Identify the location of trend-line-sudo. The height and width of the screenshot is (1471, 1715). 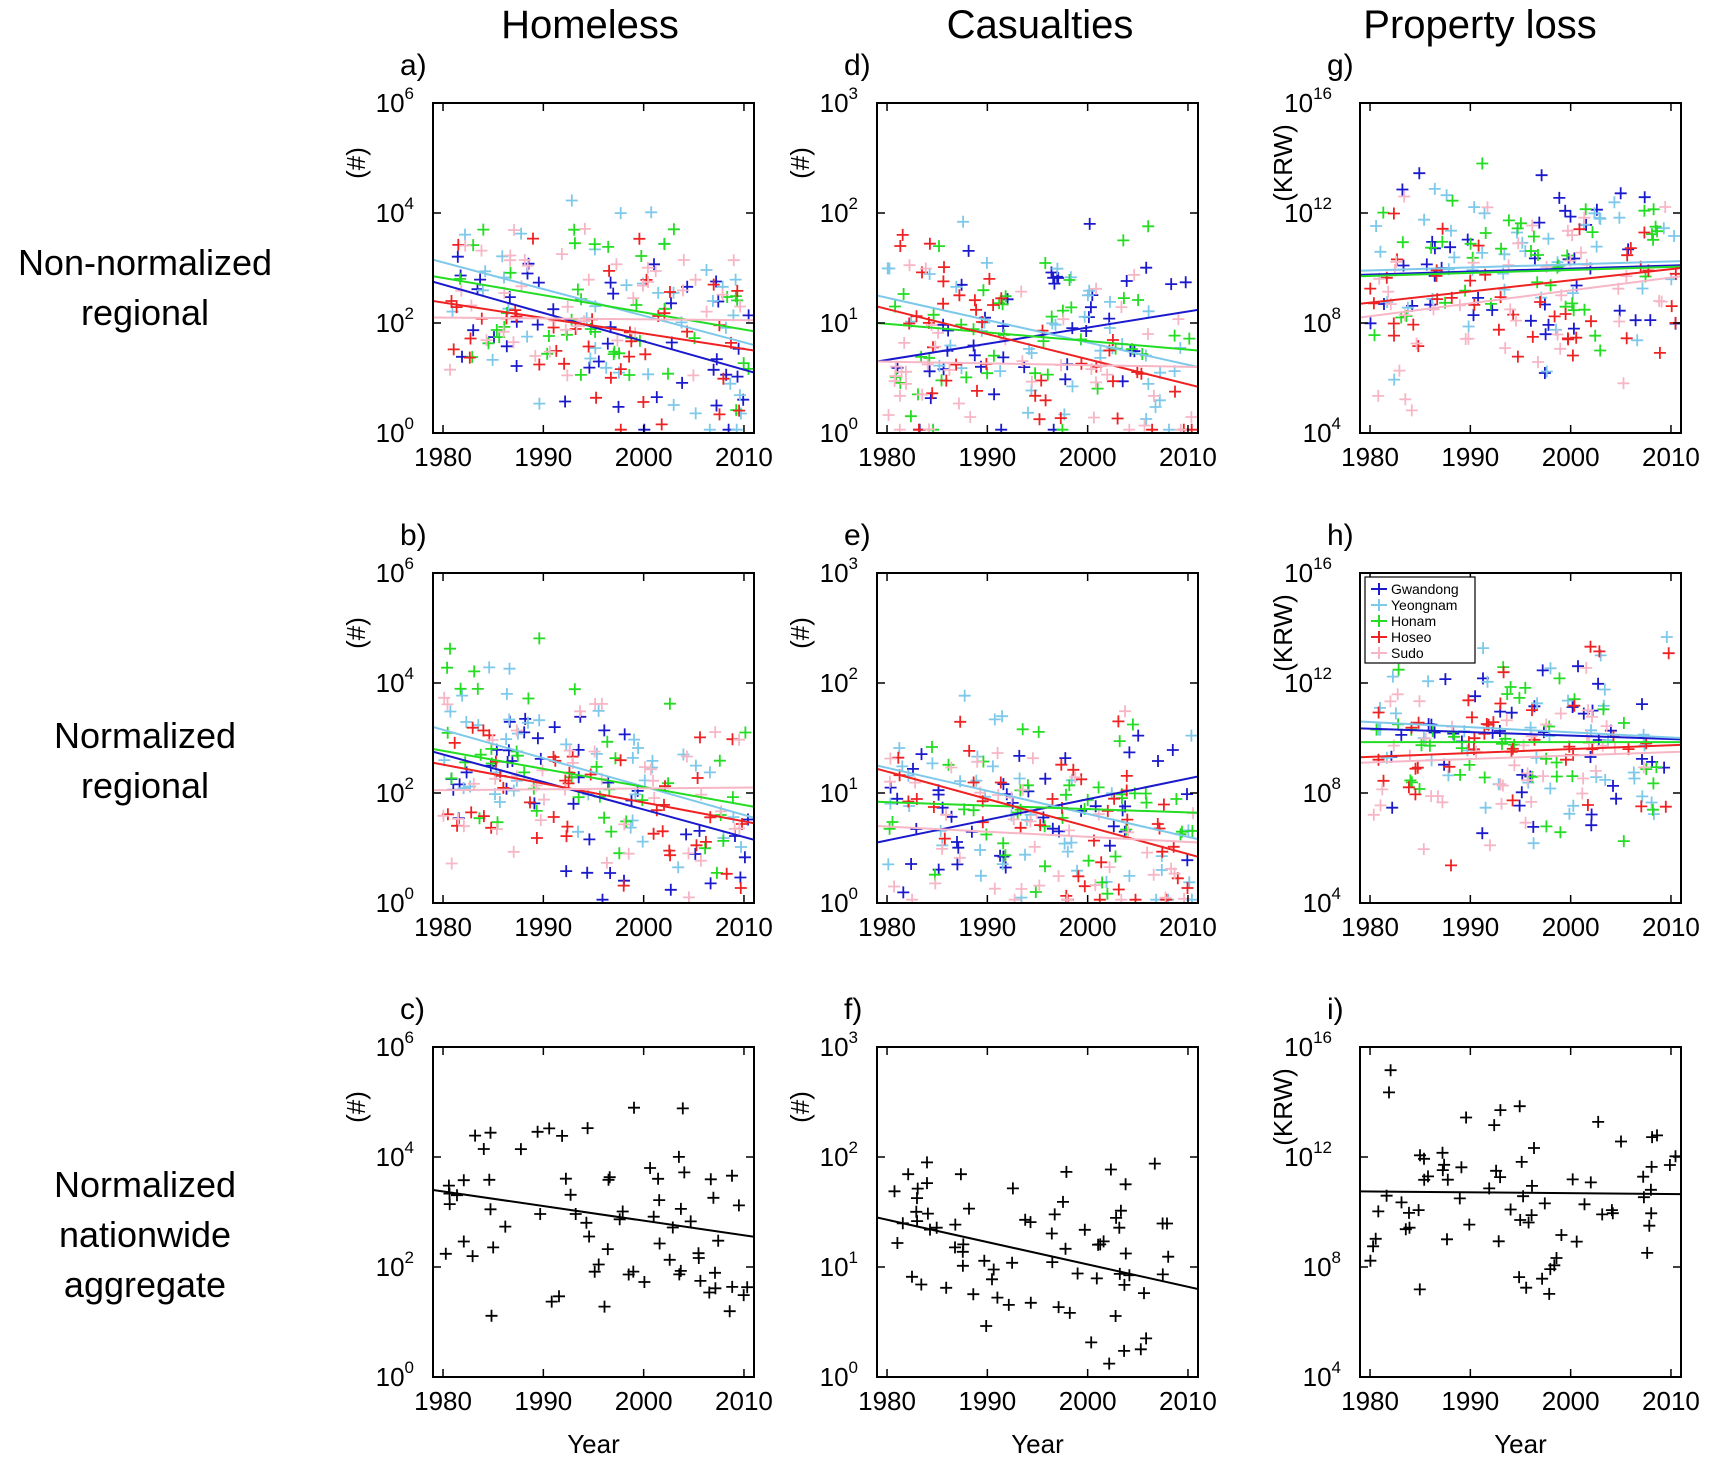
(1037, 834).